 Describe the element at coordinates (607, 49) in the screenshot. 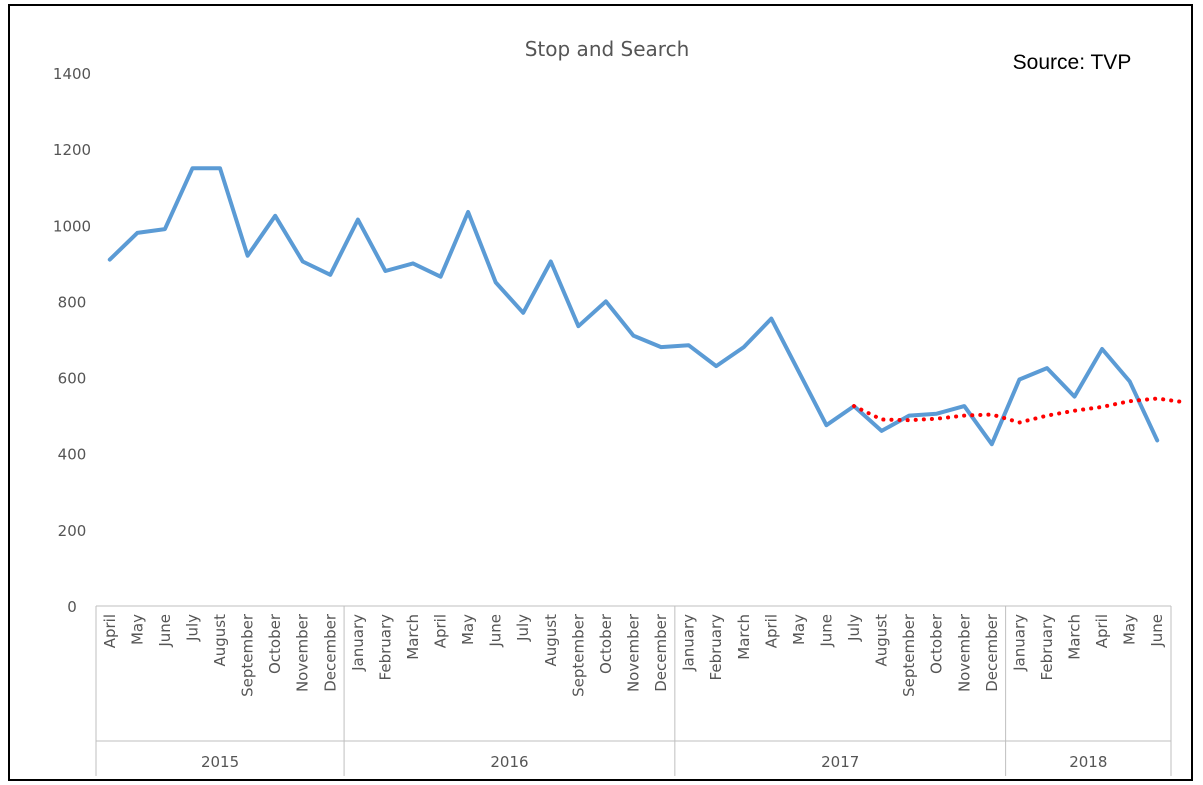

I see `chart-title: Stop and Search` at that location.